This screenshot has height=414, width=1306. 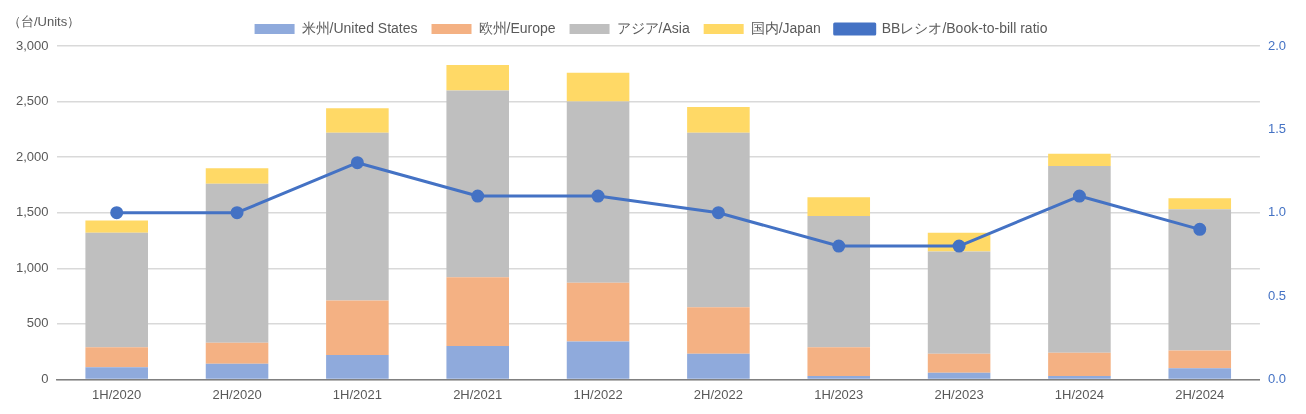 I want to click on legend-label: 欧州/Europe, so click(x=517, y=27).